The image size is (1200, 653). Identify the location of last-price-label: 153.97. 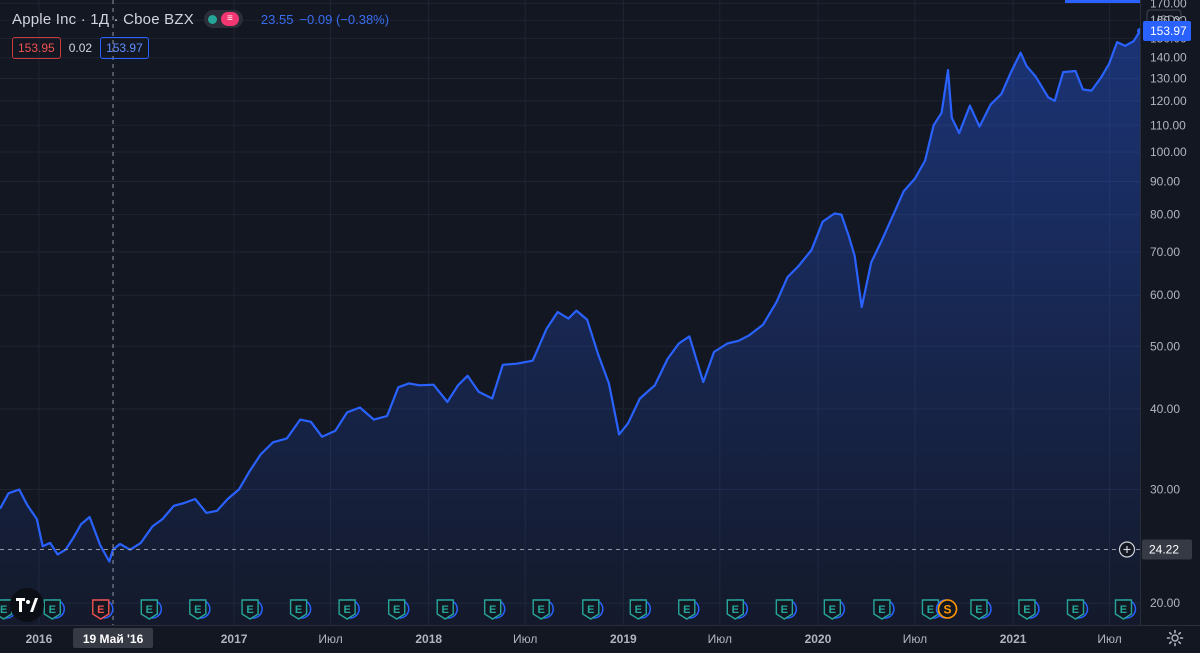
(1168, 31).